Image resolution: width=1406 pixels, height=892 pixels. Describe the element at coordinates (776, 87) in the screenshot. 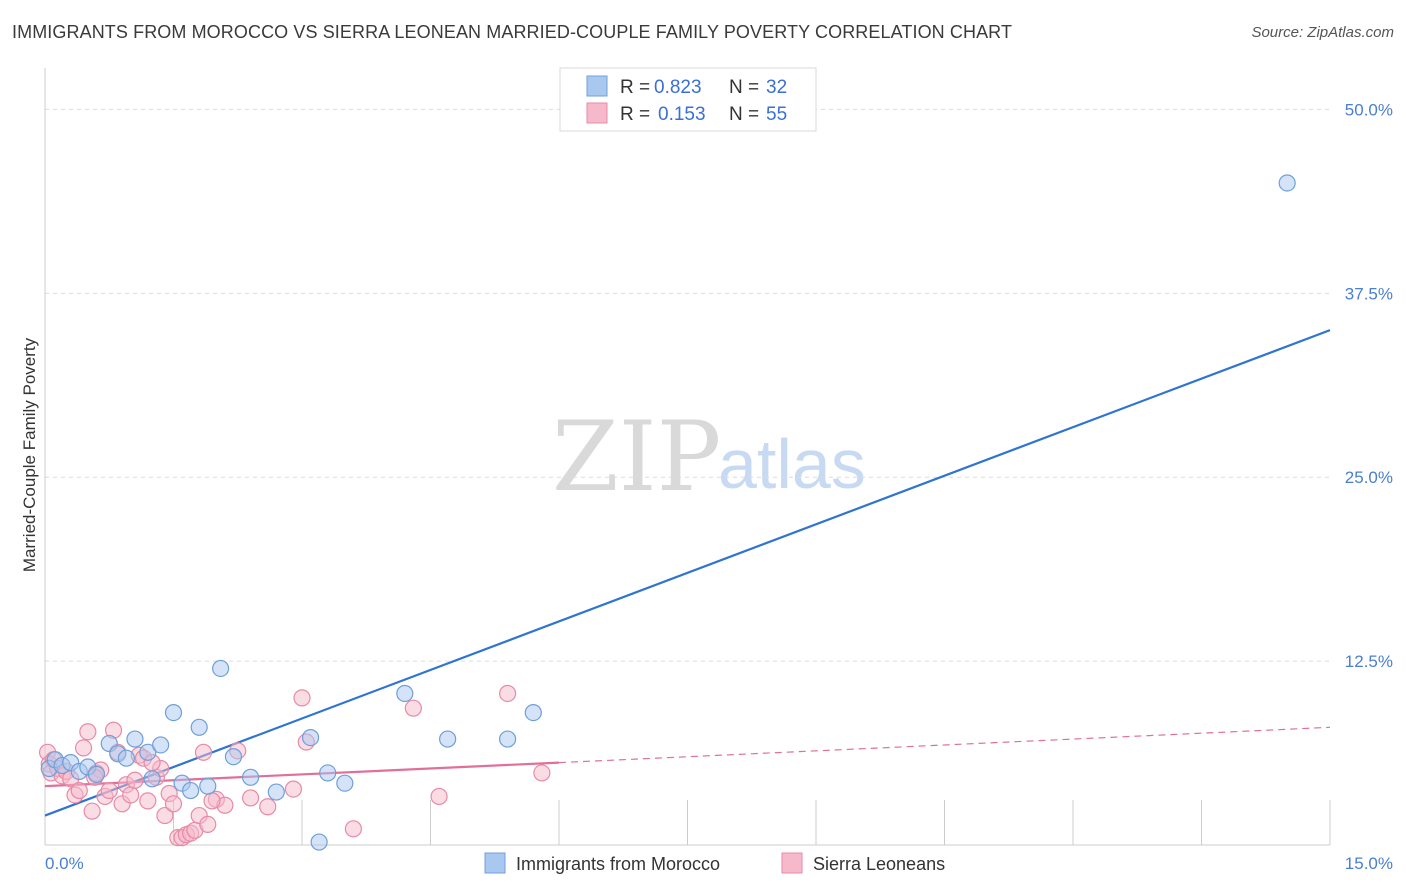

I see `legend-n-value-blue: 32` at that location.